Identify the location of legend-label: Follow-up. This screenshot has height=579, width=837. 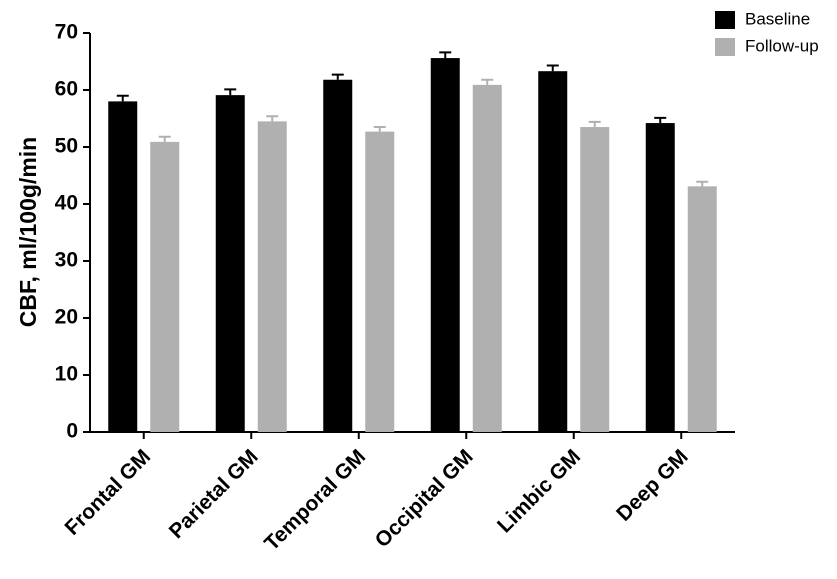
(782, 45).